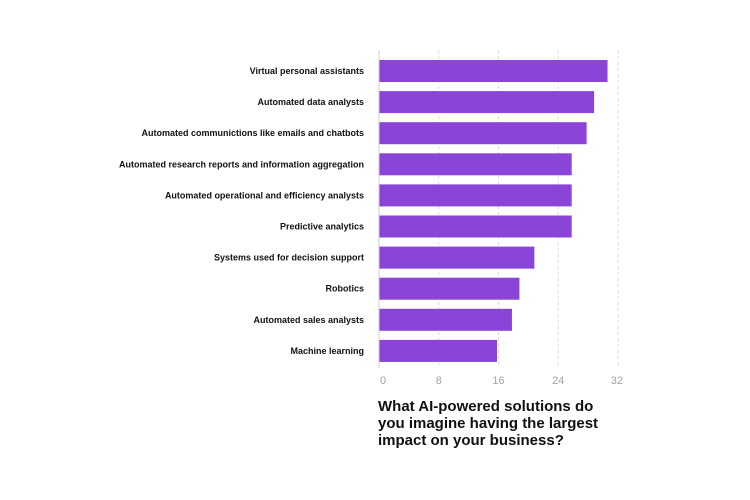 This screenshot has width=750, height=500. I want to click on category-label-10: Machine learning, so click(327, 351).